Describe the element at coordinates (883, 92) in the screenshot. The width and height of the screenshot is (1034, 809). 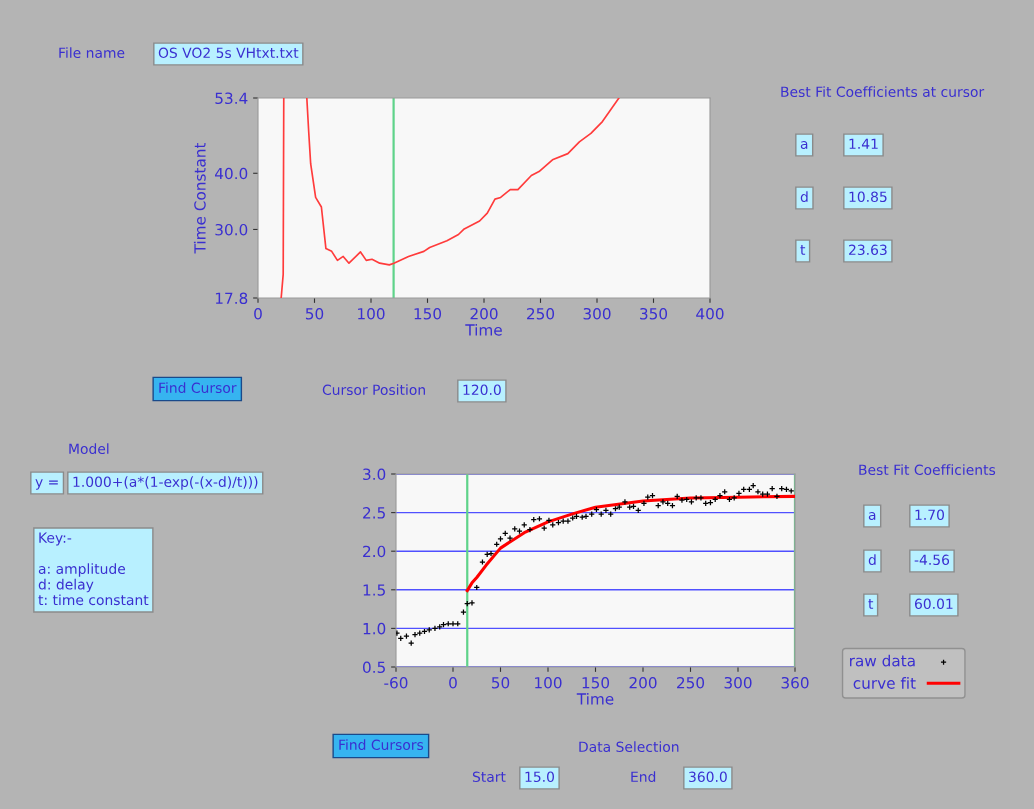
I see `text: Best Fit Coefficients at cursor` at that location.